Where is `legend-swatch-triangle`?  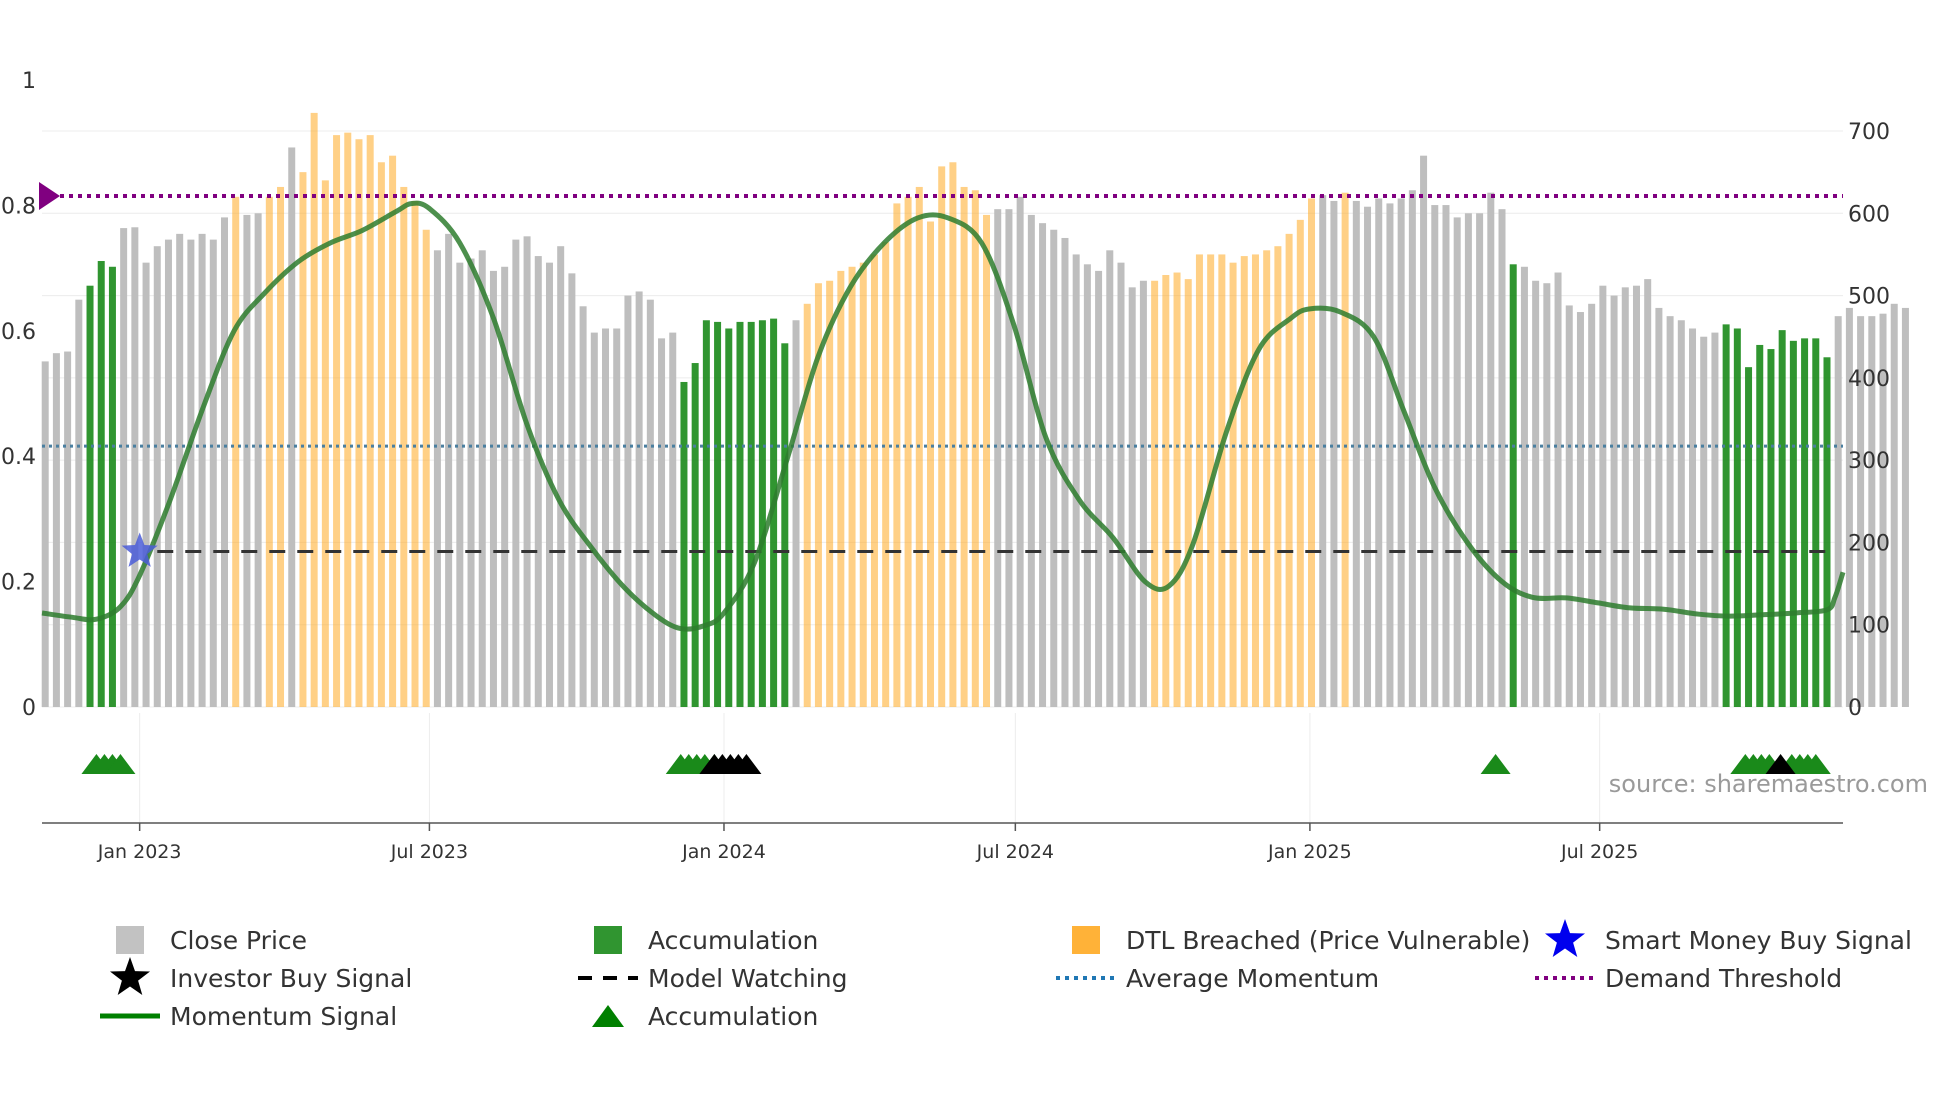 legend-swatch-triangle is located at coordinates (608, 1016).